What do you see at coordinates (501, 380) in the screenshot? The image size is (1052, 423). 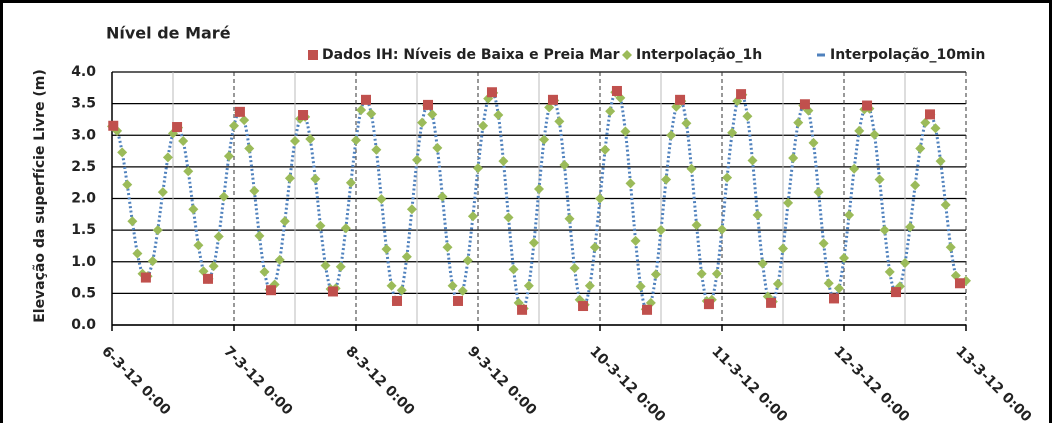 I see `x-tick-label: 9-3-12 0:00` at bounding box center [501, 380].